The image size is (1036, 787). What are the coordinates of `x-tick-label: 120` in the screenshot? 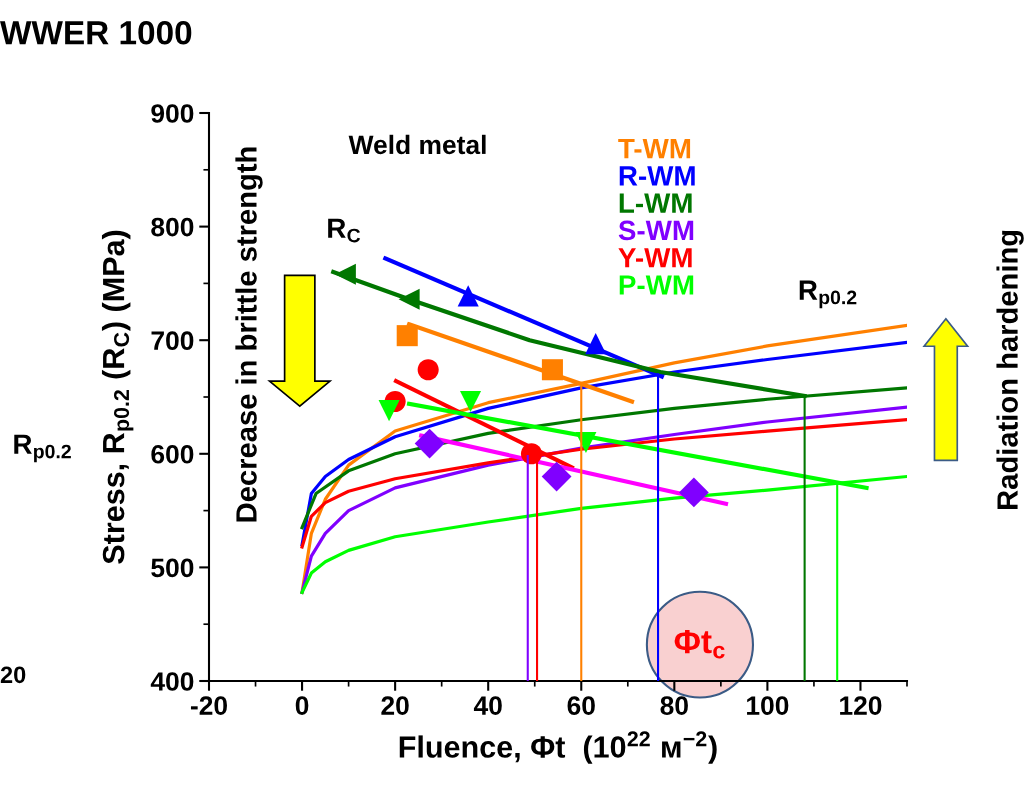 It's located at (861, 705).